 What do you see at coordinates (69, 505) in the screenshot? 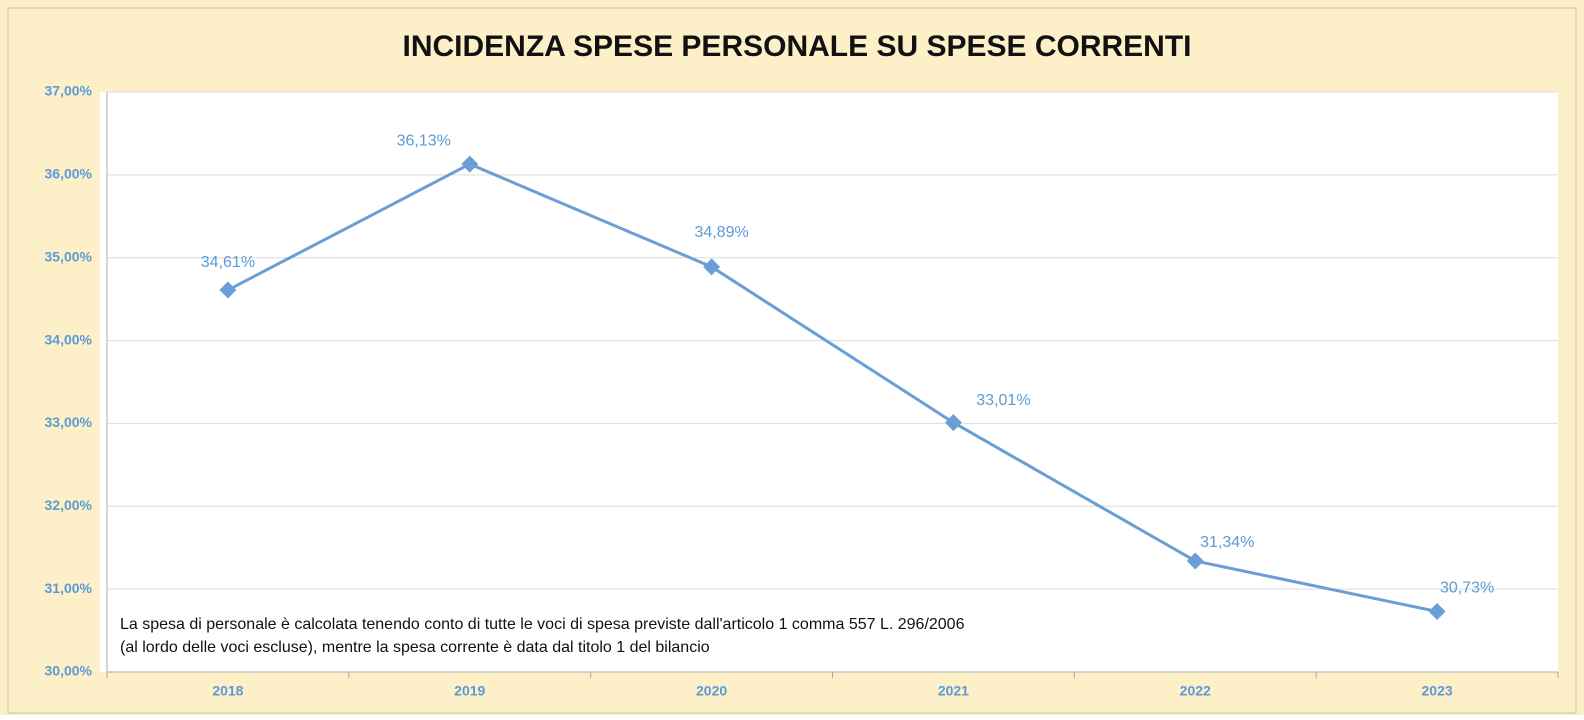
I see `y-tick-label: 32,00%` at bounding box center [69, 505].